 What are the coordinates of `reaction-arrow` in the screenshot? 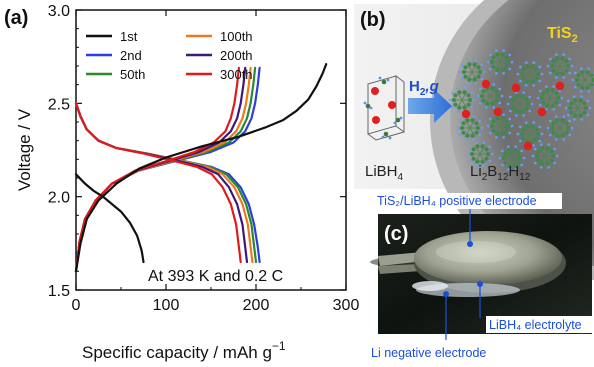 It's located at (430, 106).